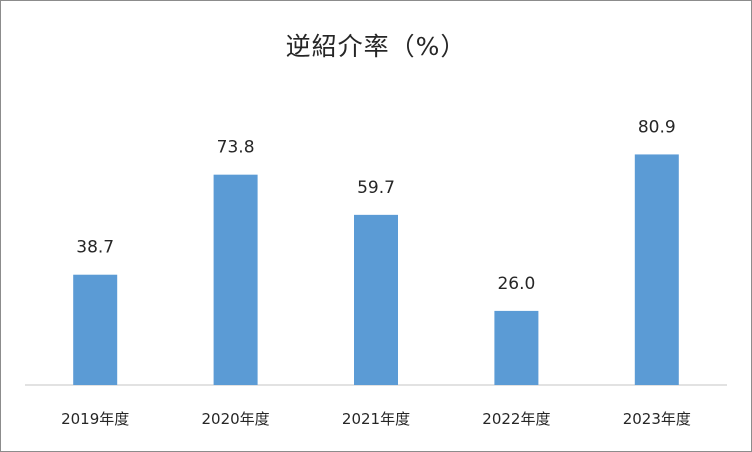 The image size is (752, 452). I want to click on x-tick-label-1: 2020年度, so click(236, 419).